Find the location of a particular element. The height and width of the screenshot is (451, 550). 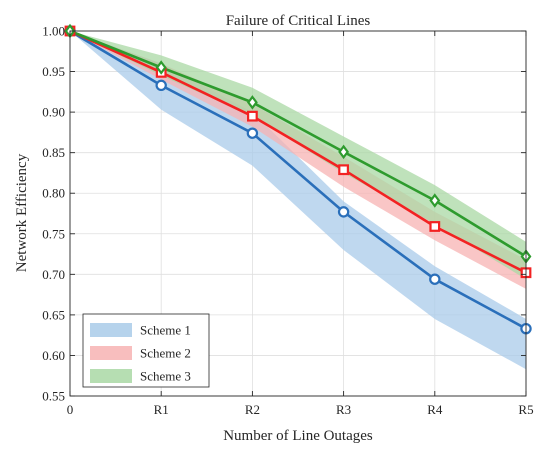

x-tick-label: R1 is located at coordinates (161, 409).